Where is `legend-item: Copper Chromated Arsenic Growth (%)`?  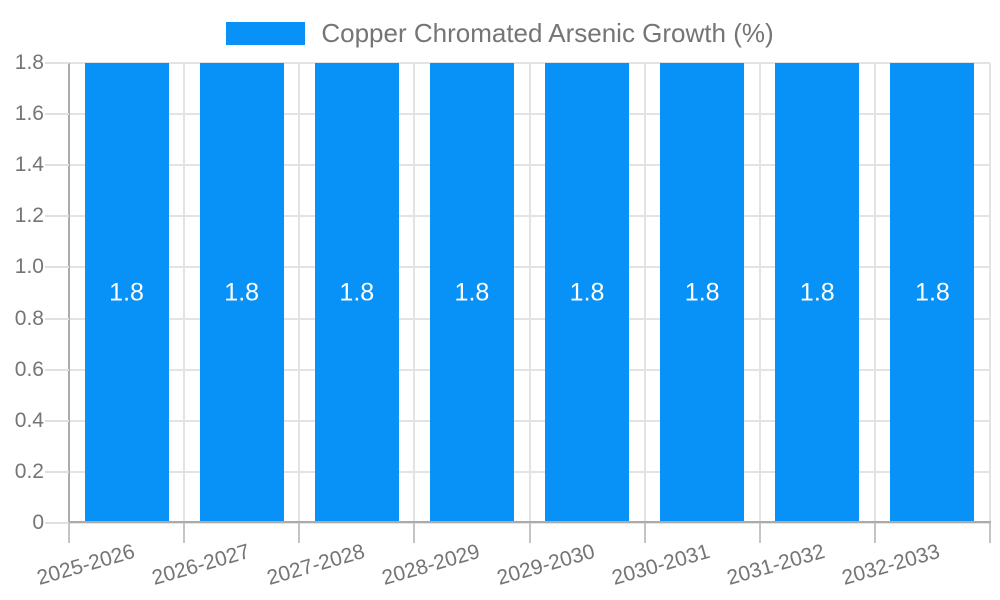
legend-item: Copper Chromated Arsenic Growth (%) is located at coordinates (500, 33).